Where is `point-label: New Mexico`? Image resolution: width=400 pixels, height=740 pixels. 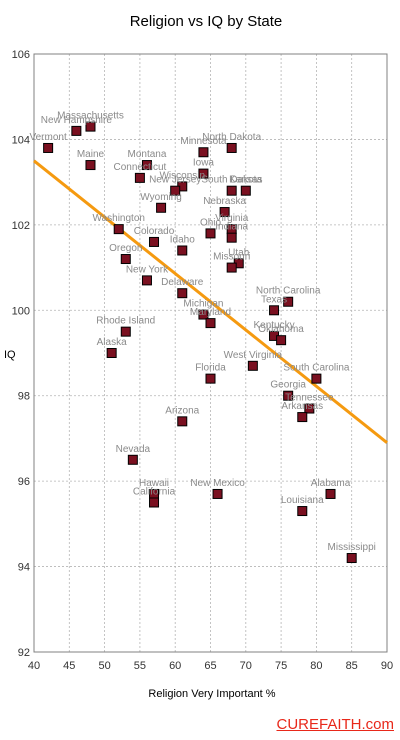
point-label: New Mexico is located at coordinates (217, 483).